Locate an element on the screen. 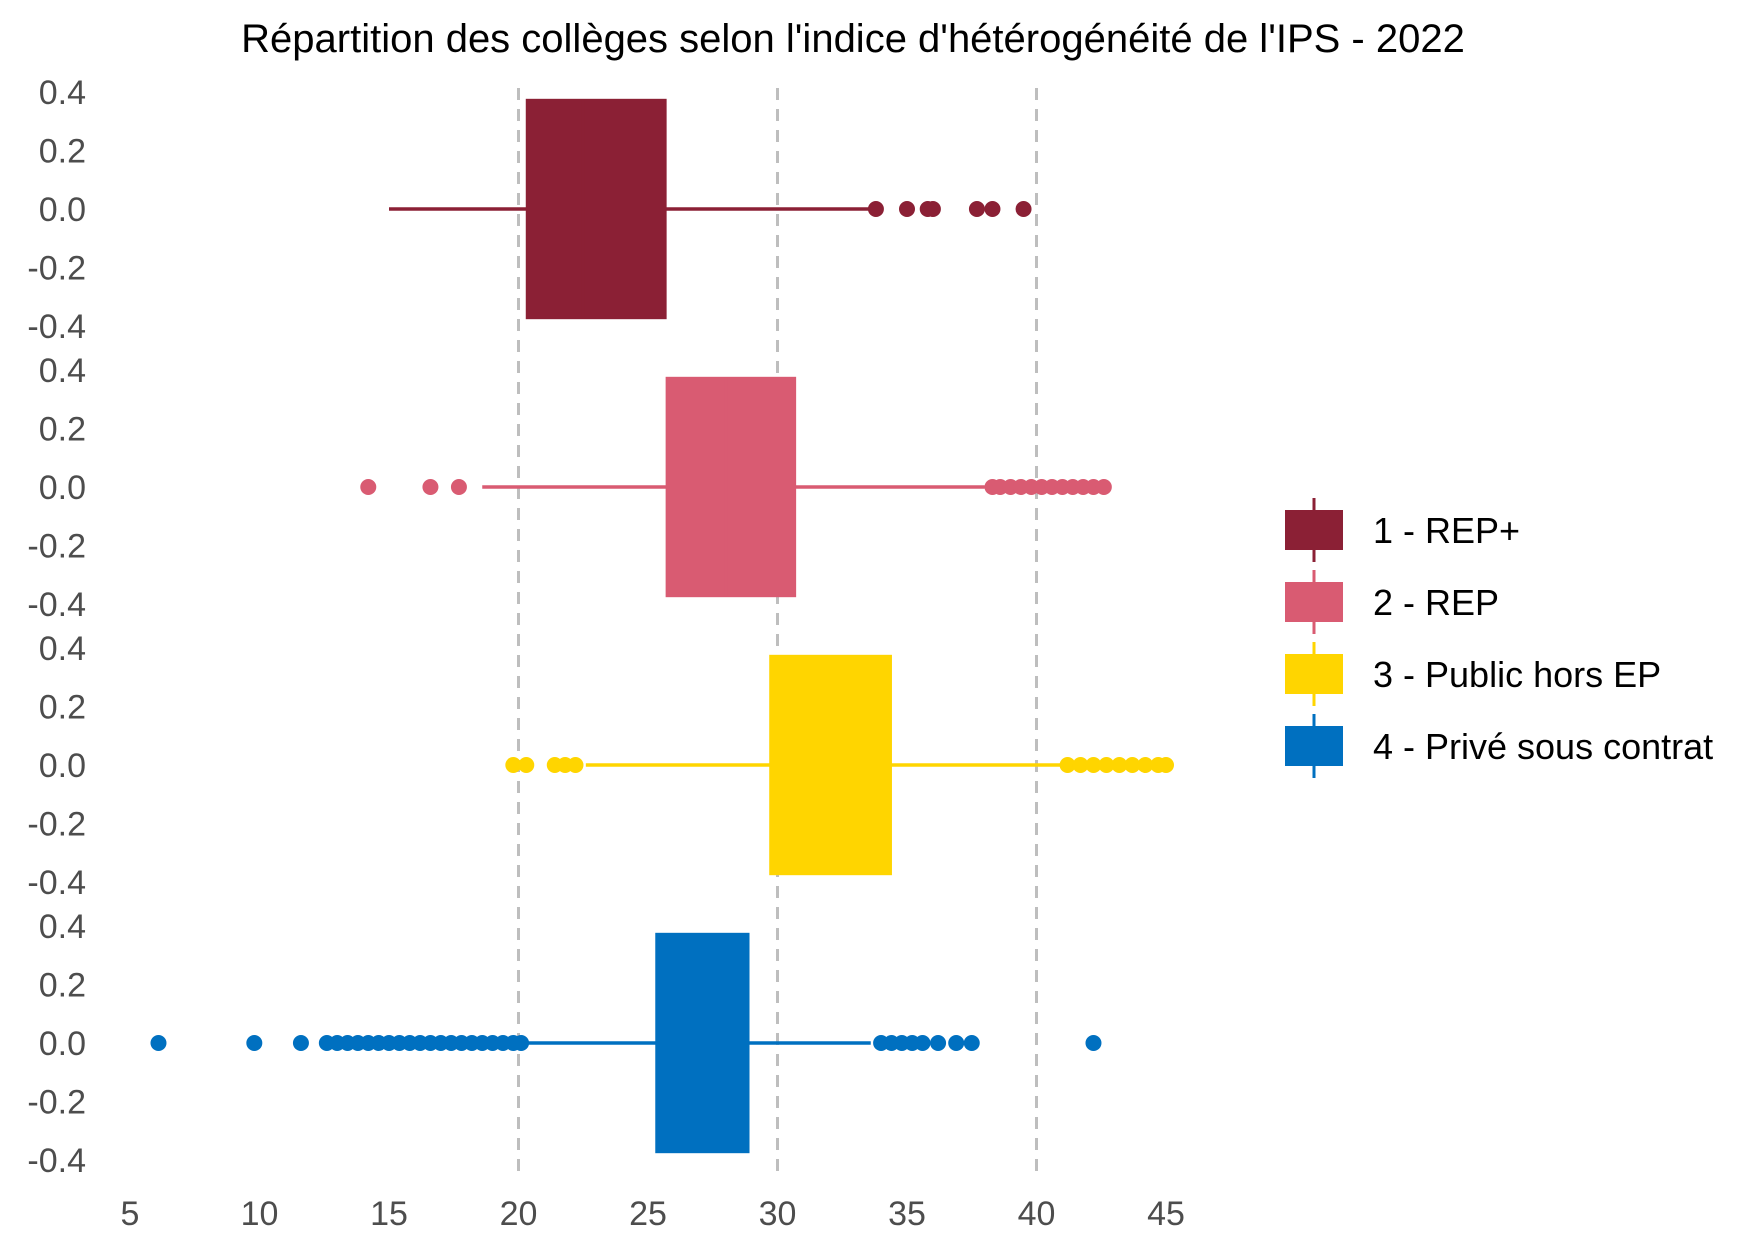  legend-item-2: 2 - REP is located at coordinates (1392, 602).